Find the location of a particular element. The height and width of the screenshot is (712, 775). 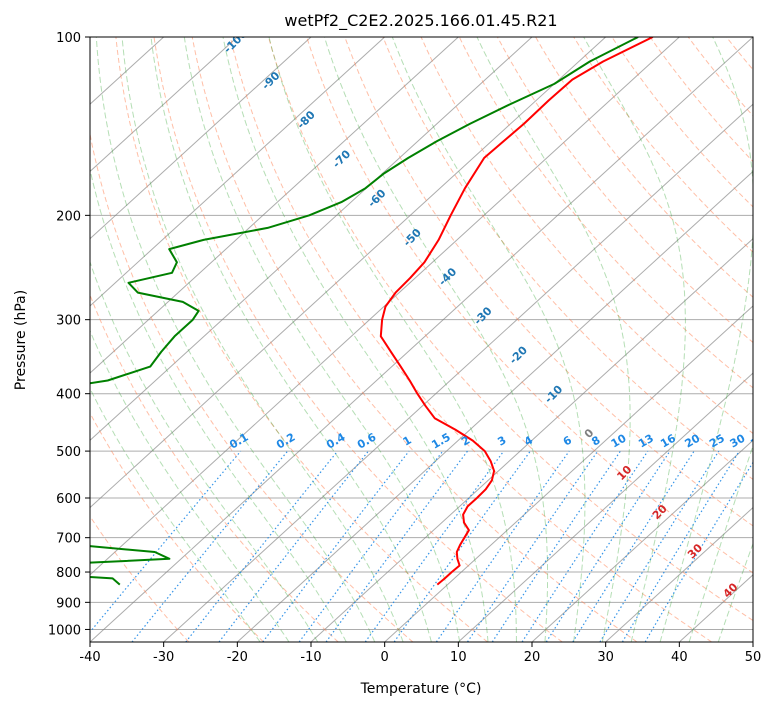

y-tick-label: 600 is located at coordinates (68, 499).